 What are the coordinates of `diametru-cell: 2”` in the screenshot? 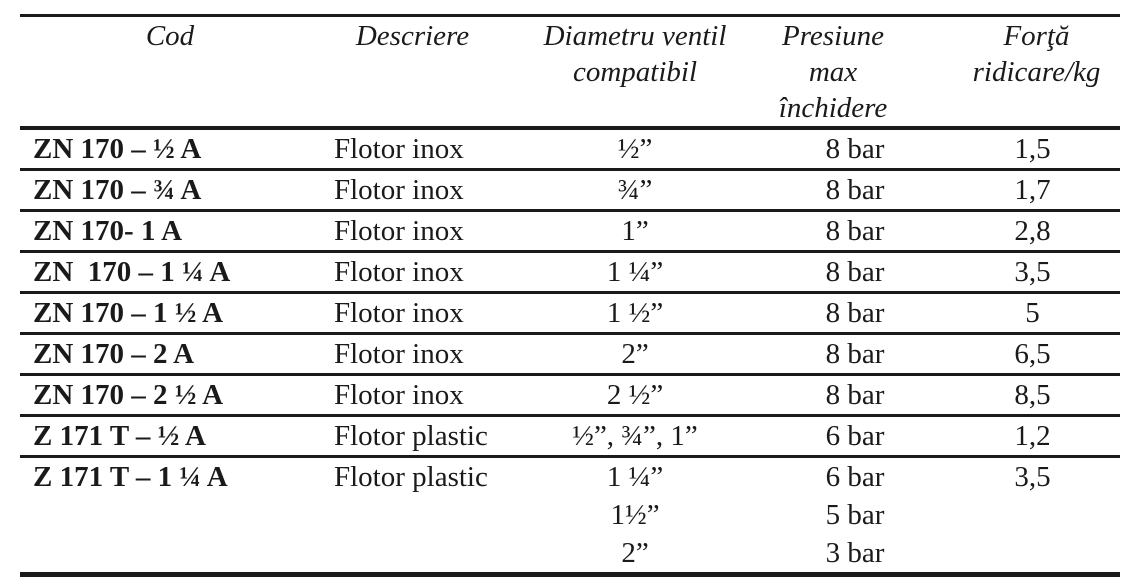 It's located at (635, 354).